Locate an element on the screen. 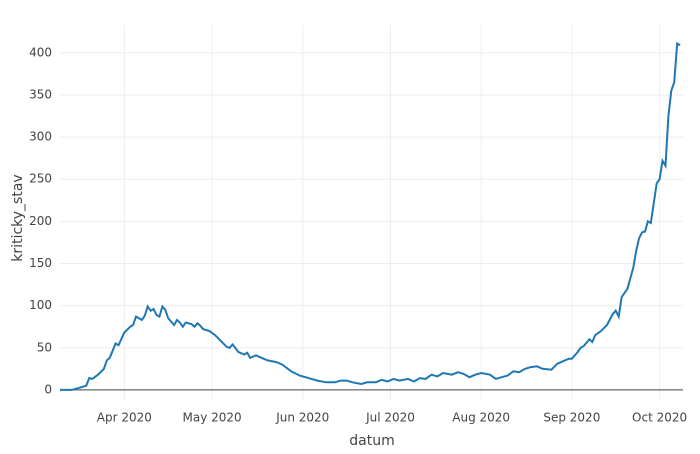 This screenshot has height=454, width=700. x-tick-label: Jul 2020 is located at coordinates (390, 418).